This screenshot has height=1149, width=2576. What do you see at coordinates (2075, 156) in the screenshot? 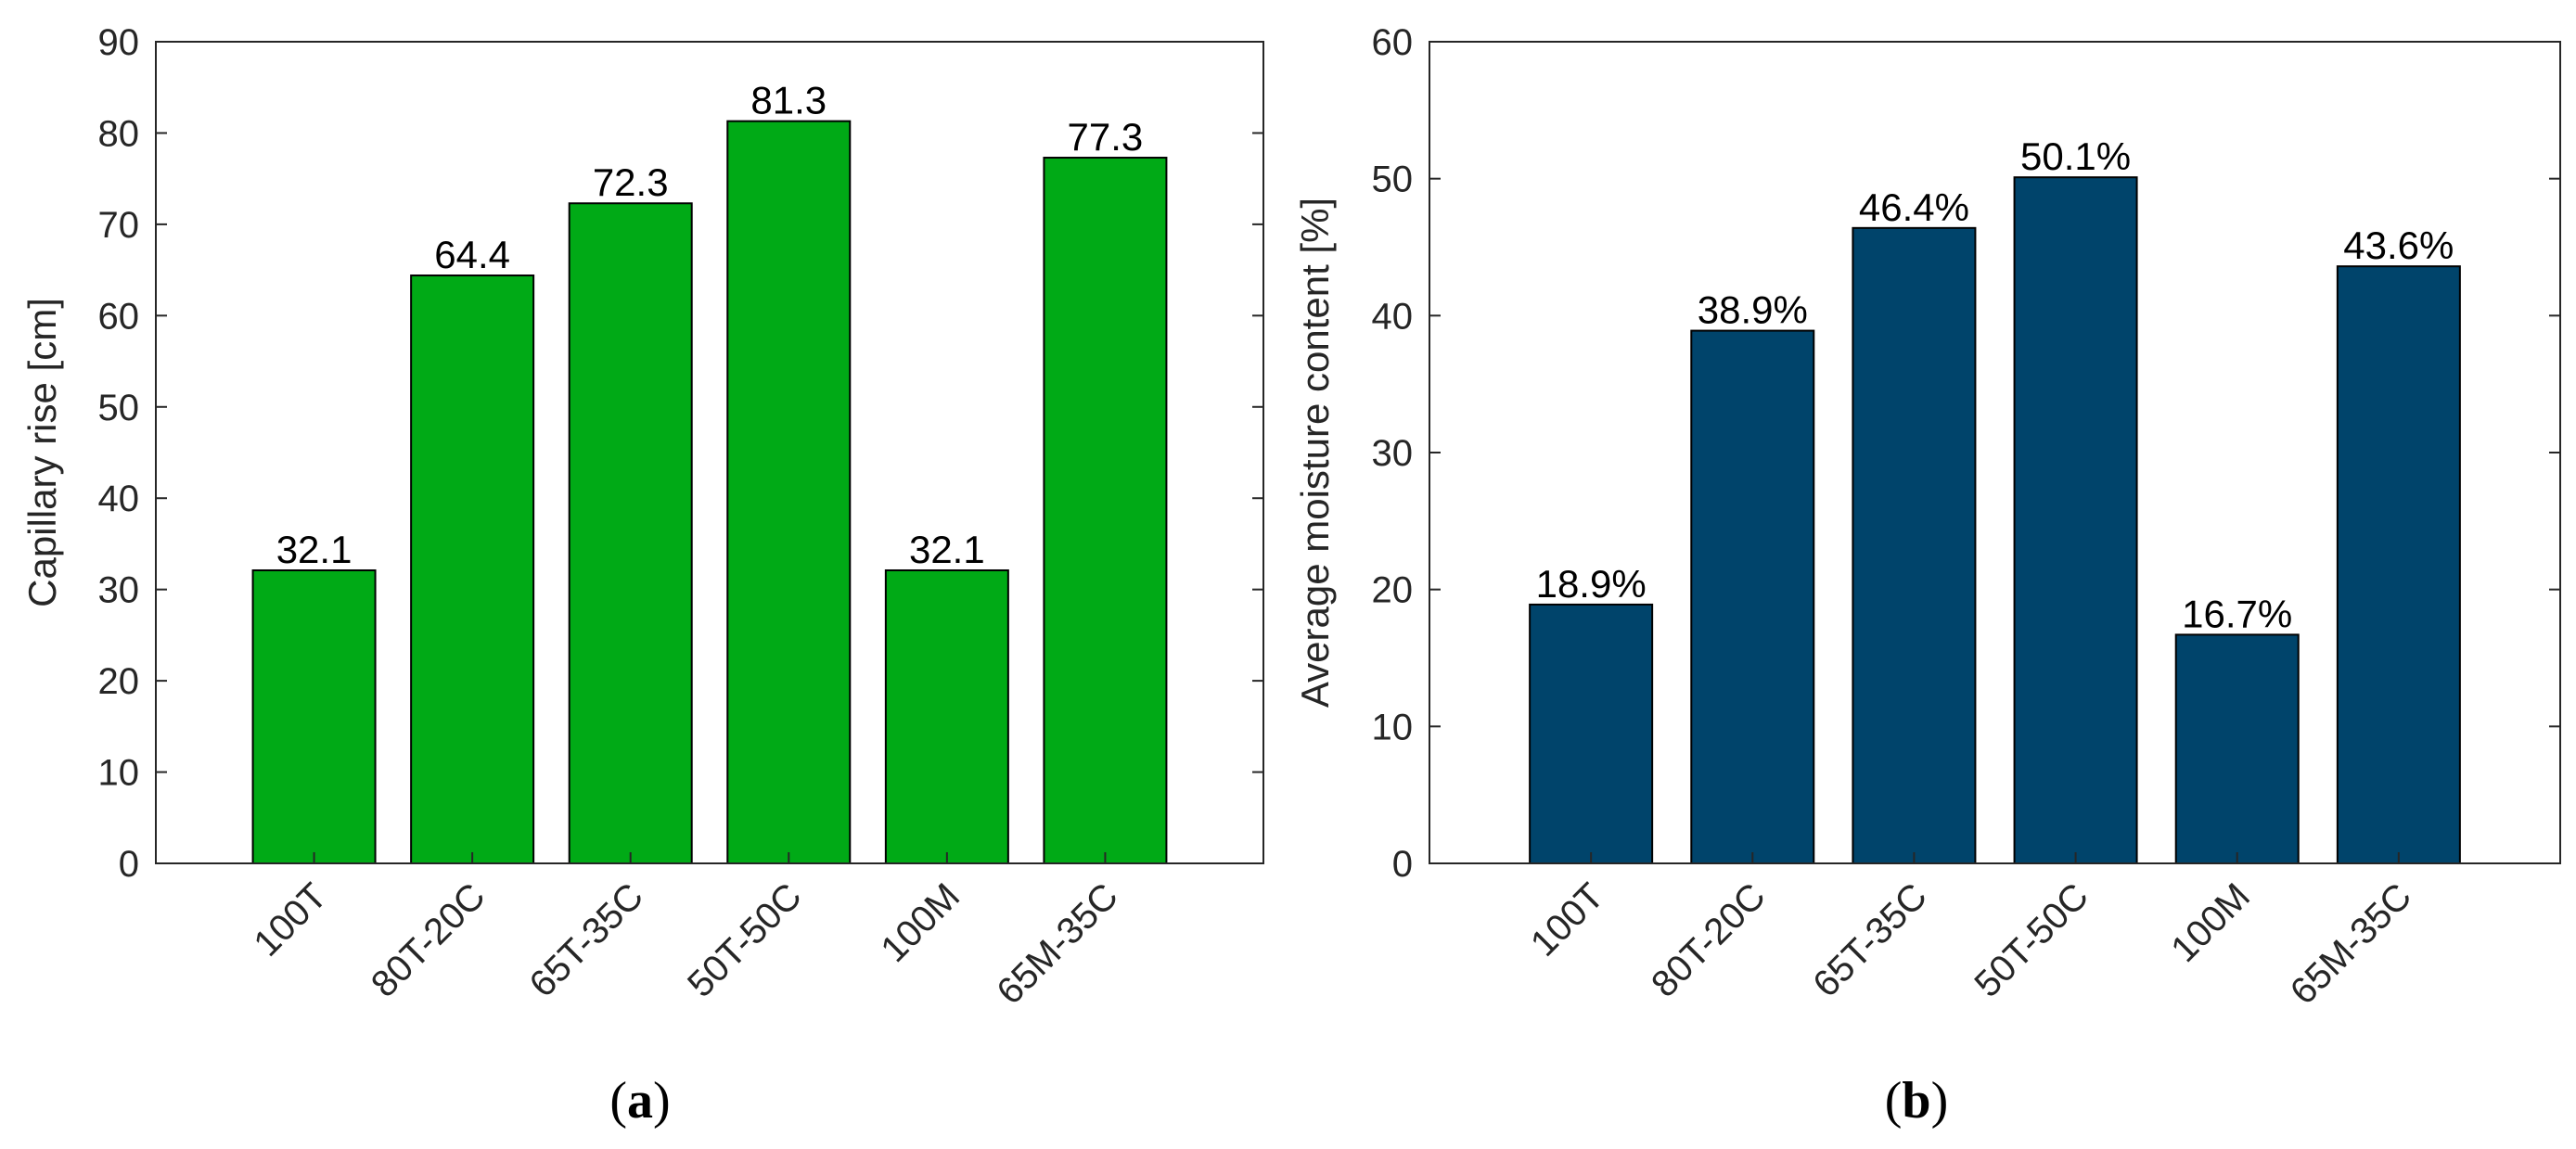
I see `data-label: 50.1%` at bounding box center [2075, 156].